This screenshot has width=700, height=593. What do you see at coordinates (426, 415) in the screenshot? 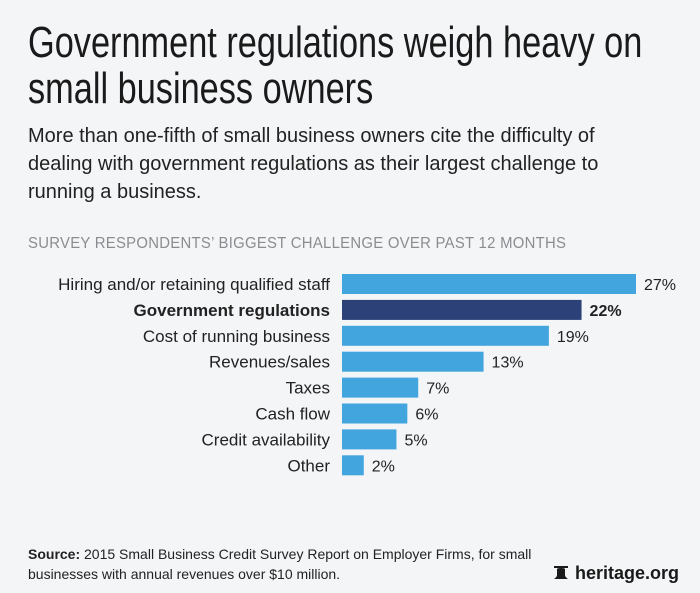
I see `data-label: 6%` at bounding box center [426, 415].